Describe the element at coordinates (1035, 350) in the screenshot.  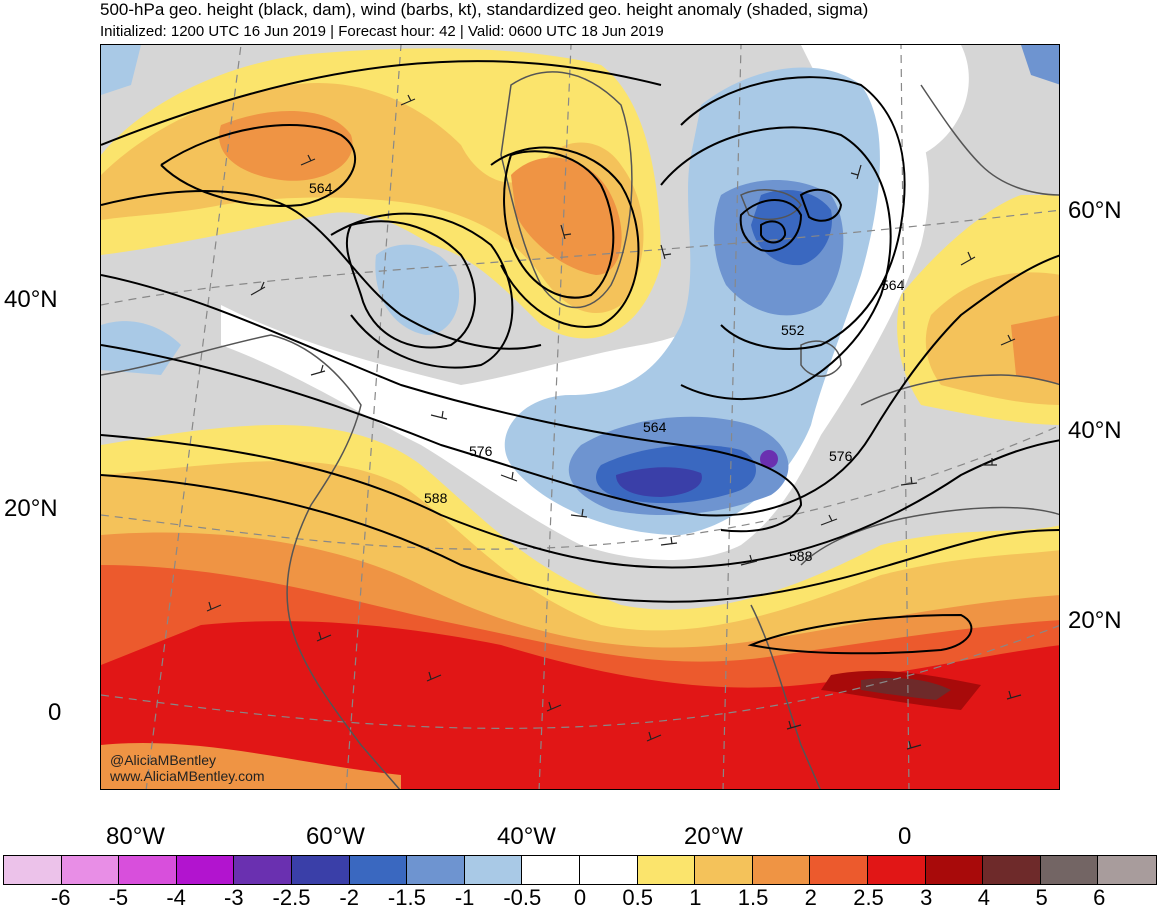
I see `anomaly-orange-europe` at that location.